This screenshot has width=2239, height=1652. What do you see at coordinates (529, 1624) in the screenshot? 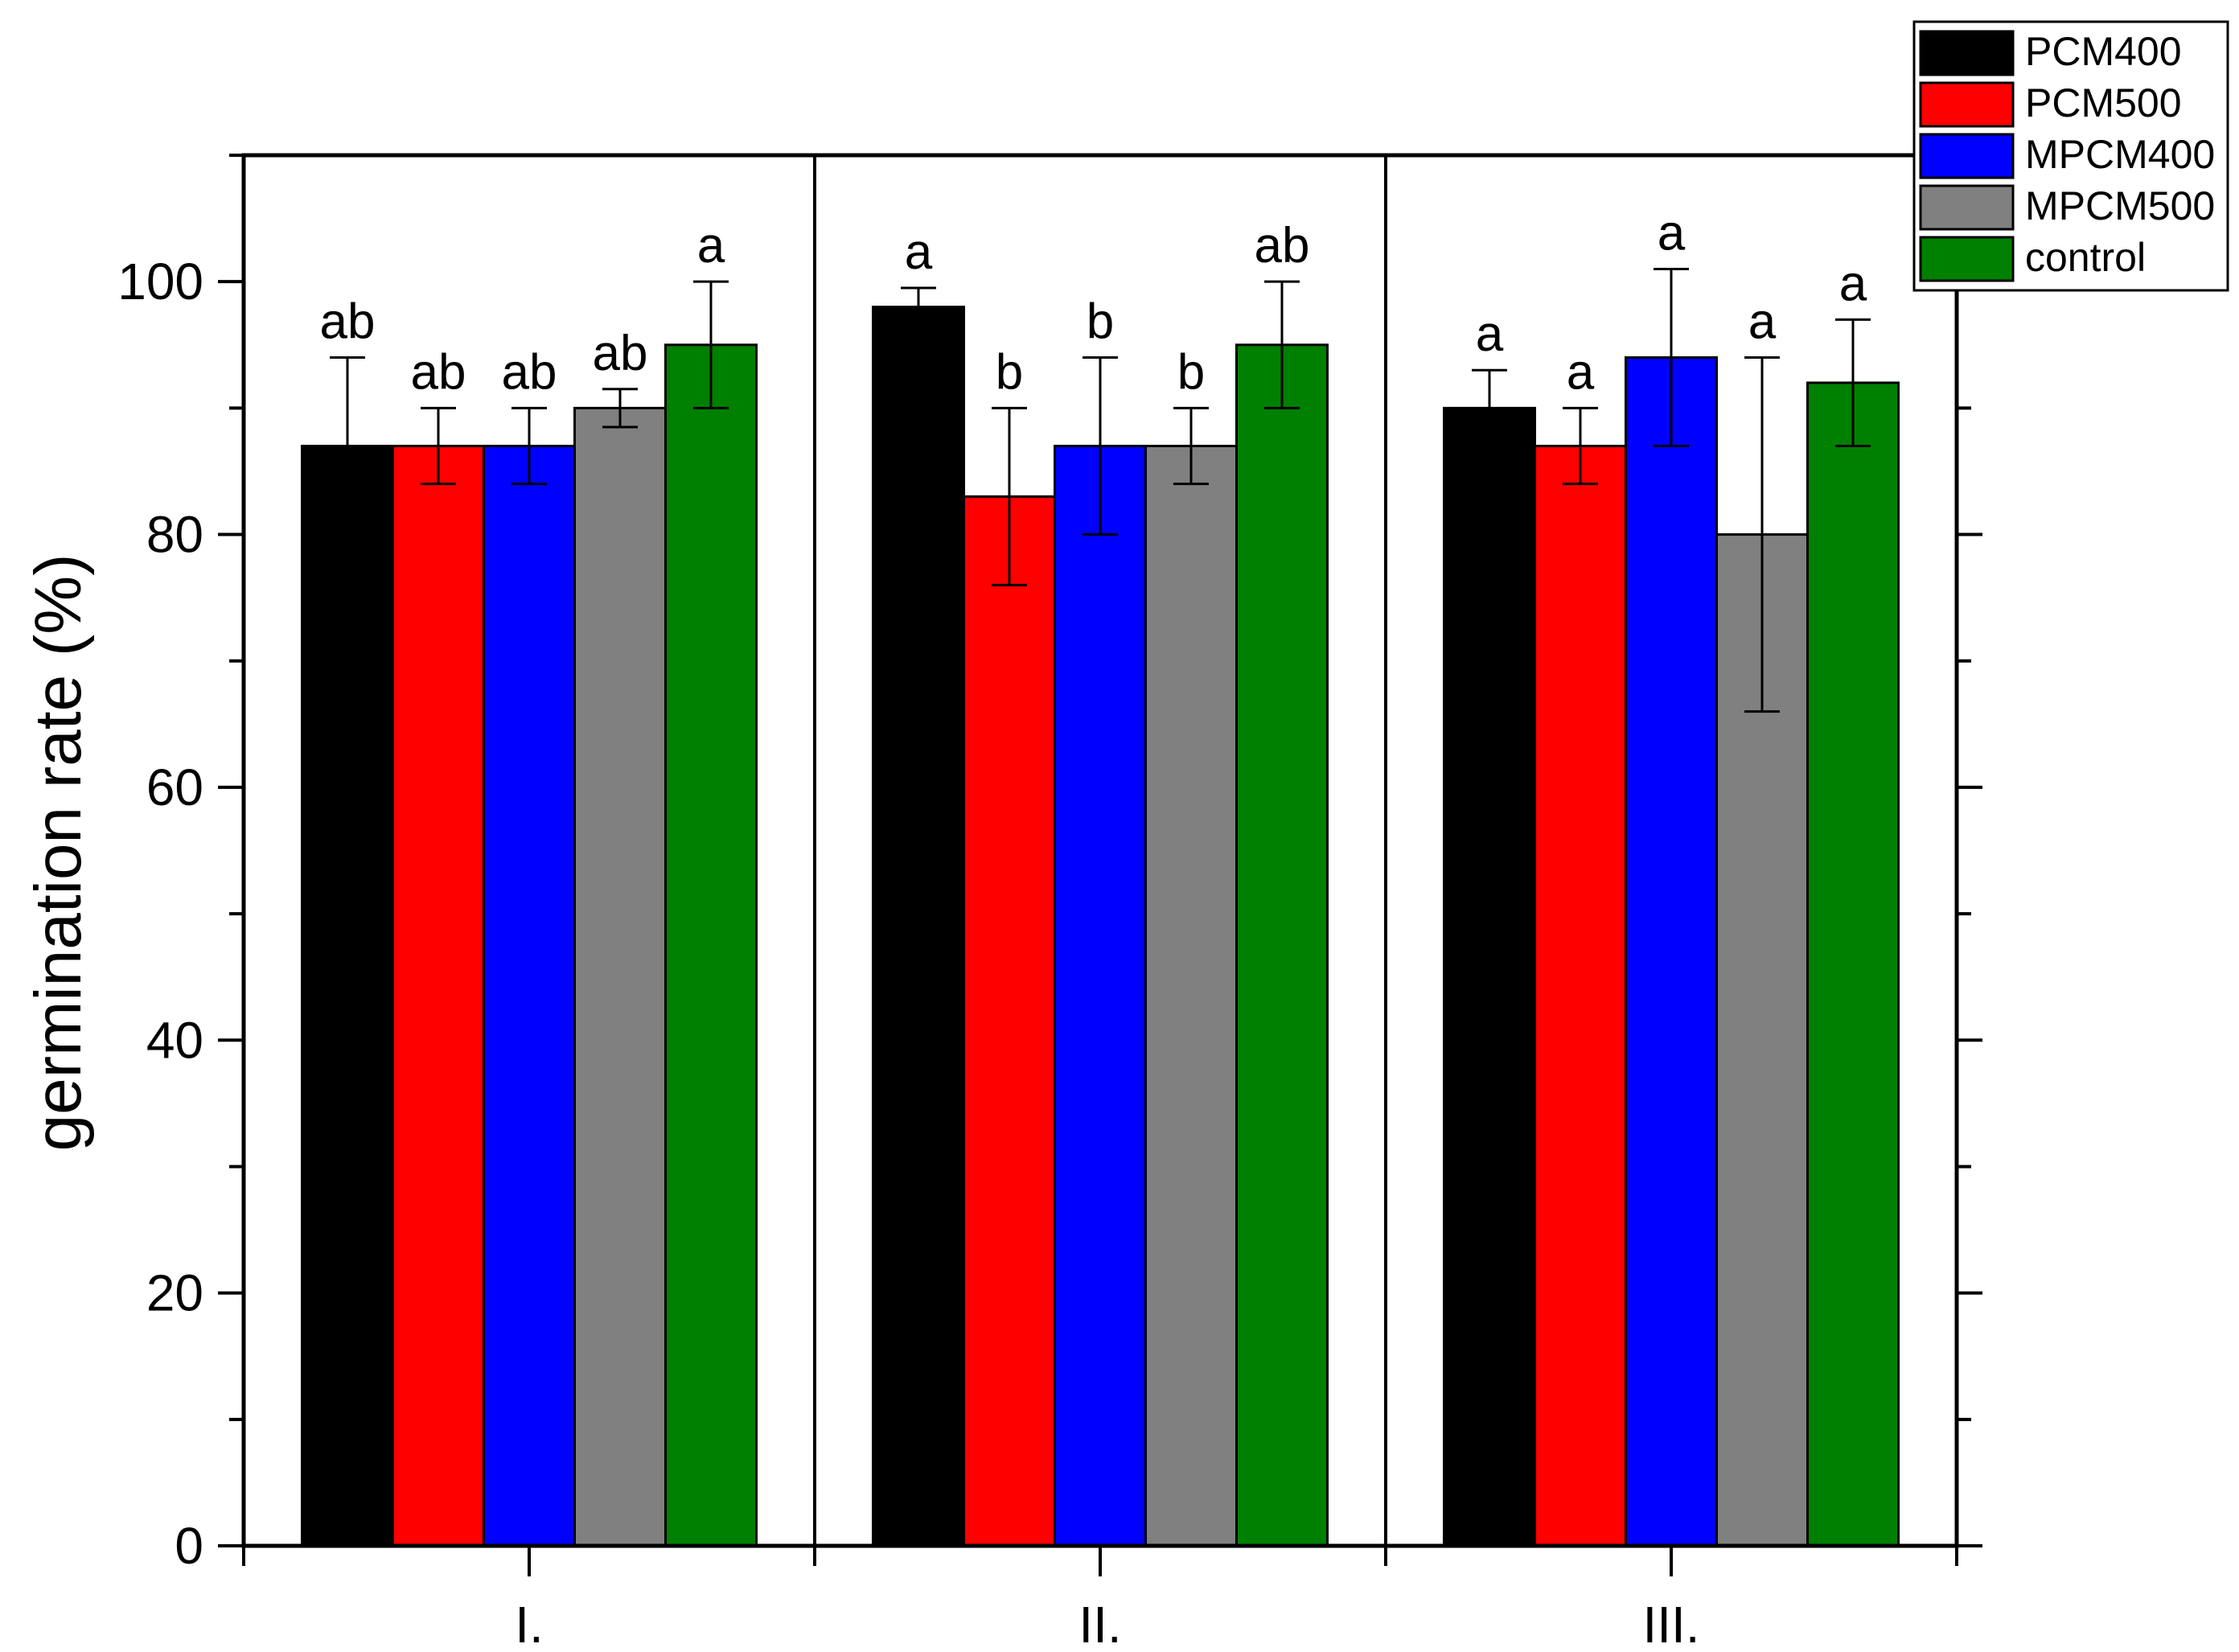
I see `x-tick-label: I.` at bounding box center [529, 1624].